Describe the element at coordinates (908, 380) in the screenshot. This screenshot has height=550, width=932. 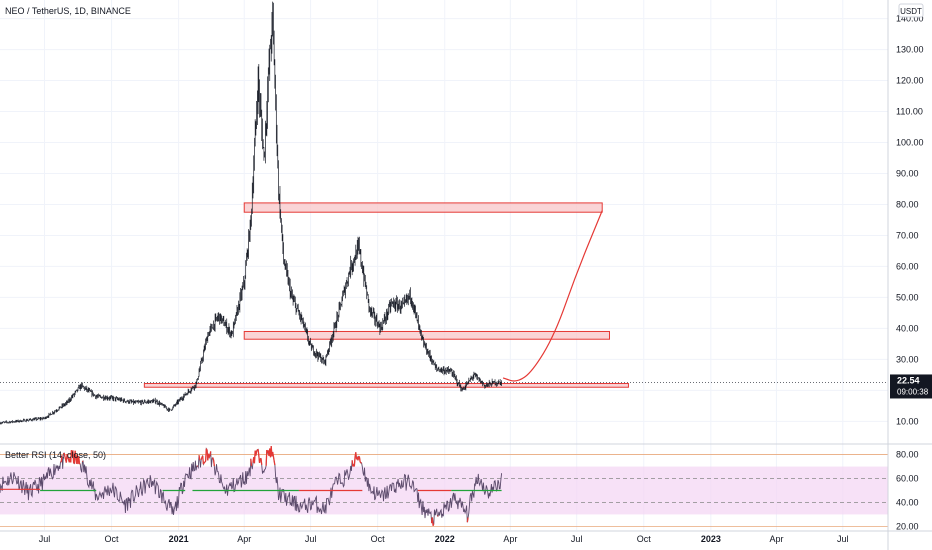
I see `last-price-value: 22.54` at that location.